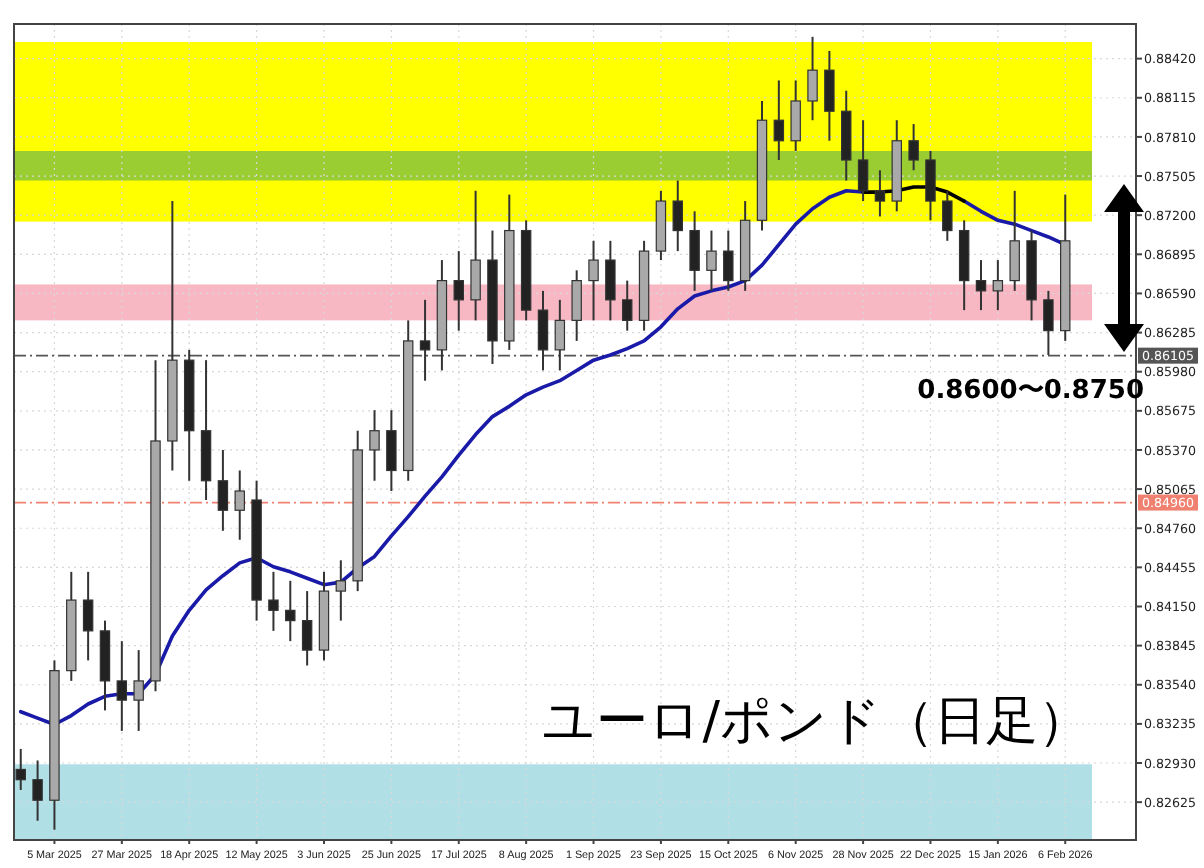 The width and height of the screenshot is (1204, 868). Describe the element at coordinates (816, 722) in the screenshot. I see `annotation: ユーロ/ポンド（日足）` at that location.